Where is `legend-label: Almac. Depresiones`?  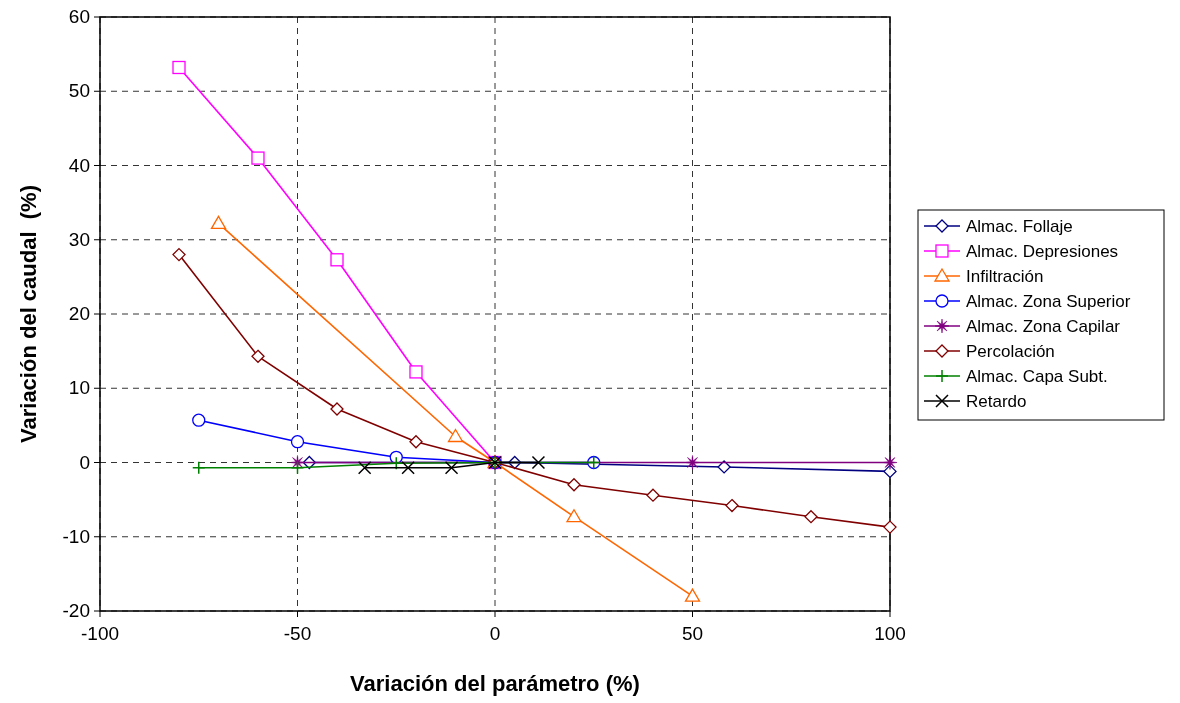
legend-label: Almac. Depresiones is located at coordinates (1042, 251).